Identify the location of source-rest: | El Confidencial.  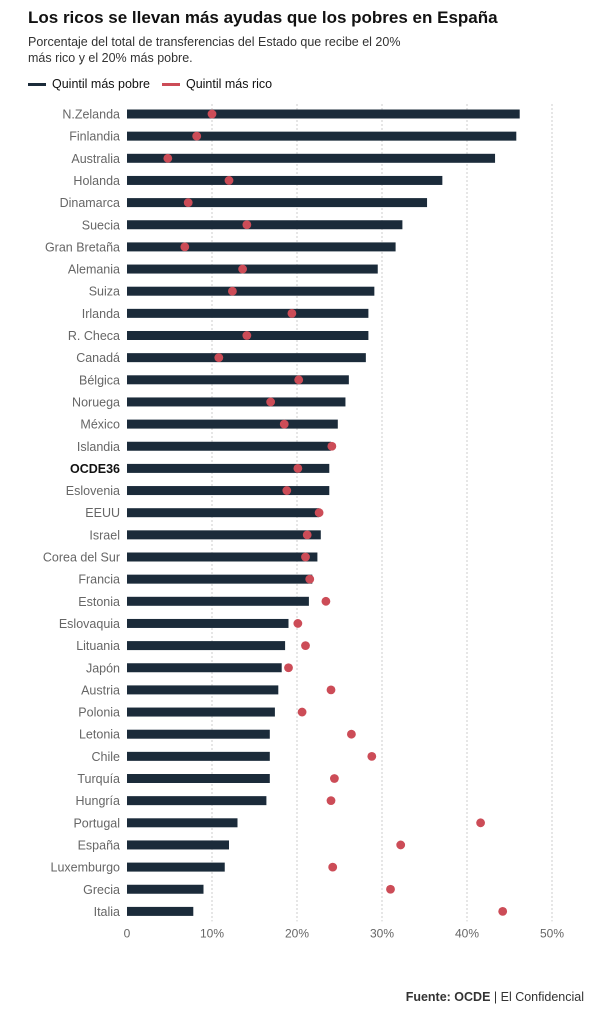
(537, 997).